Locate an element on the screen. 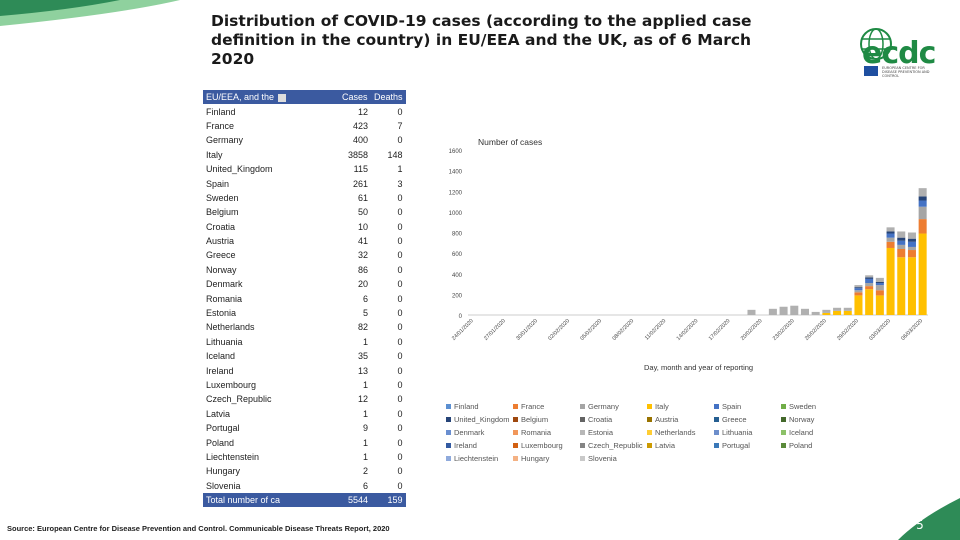  table-row: Slovenia 6 0 is located at coordinates (304, 486).